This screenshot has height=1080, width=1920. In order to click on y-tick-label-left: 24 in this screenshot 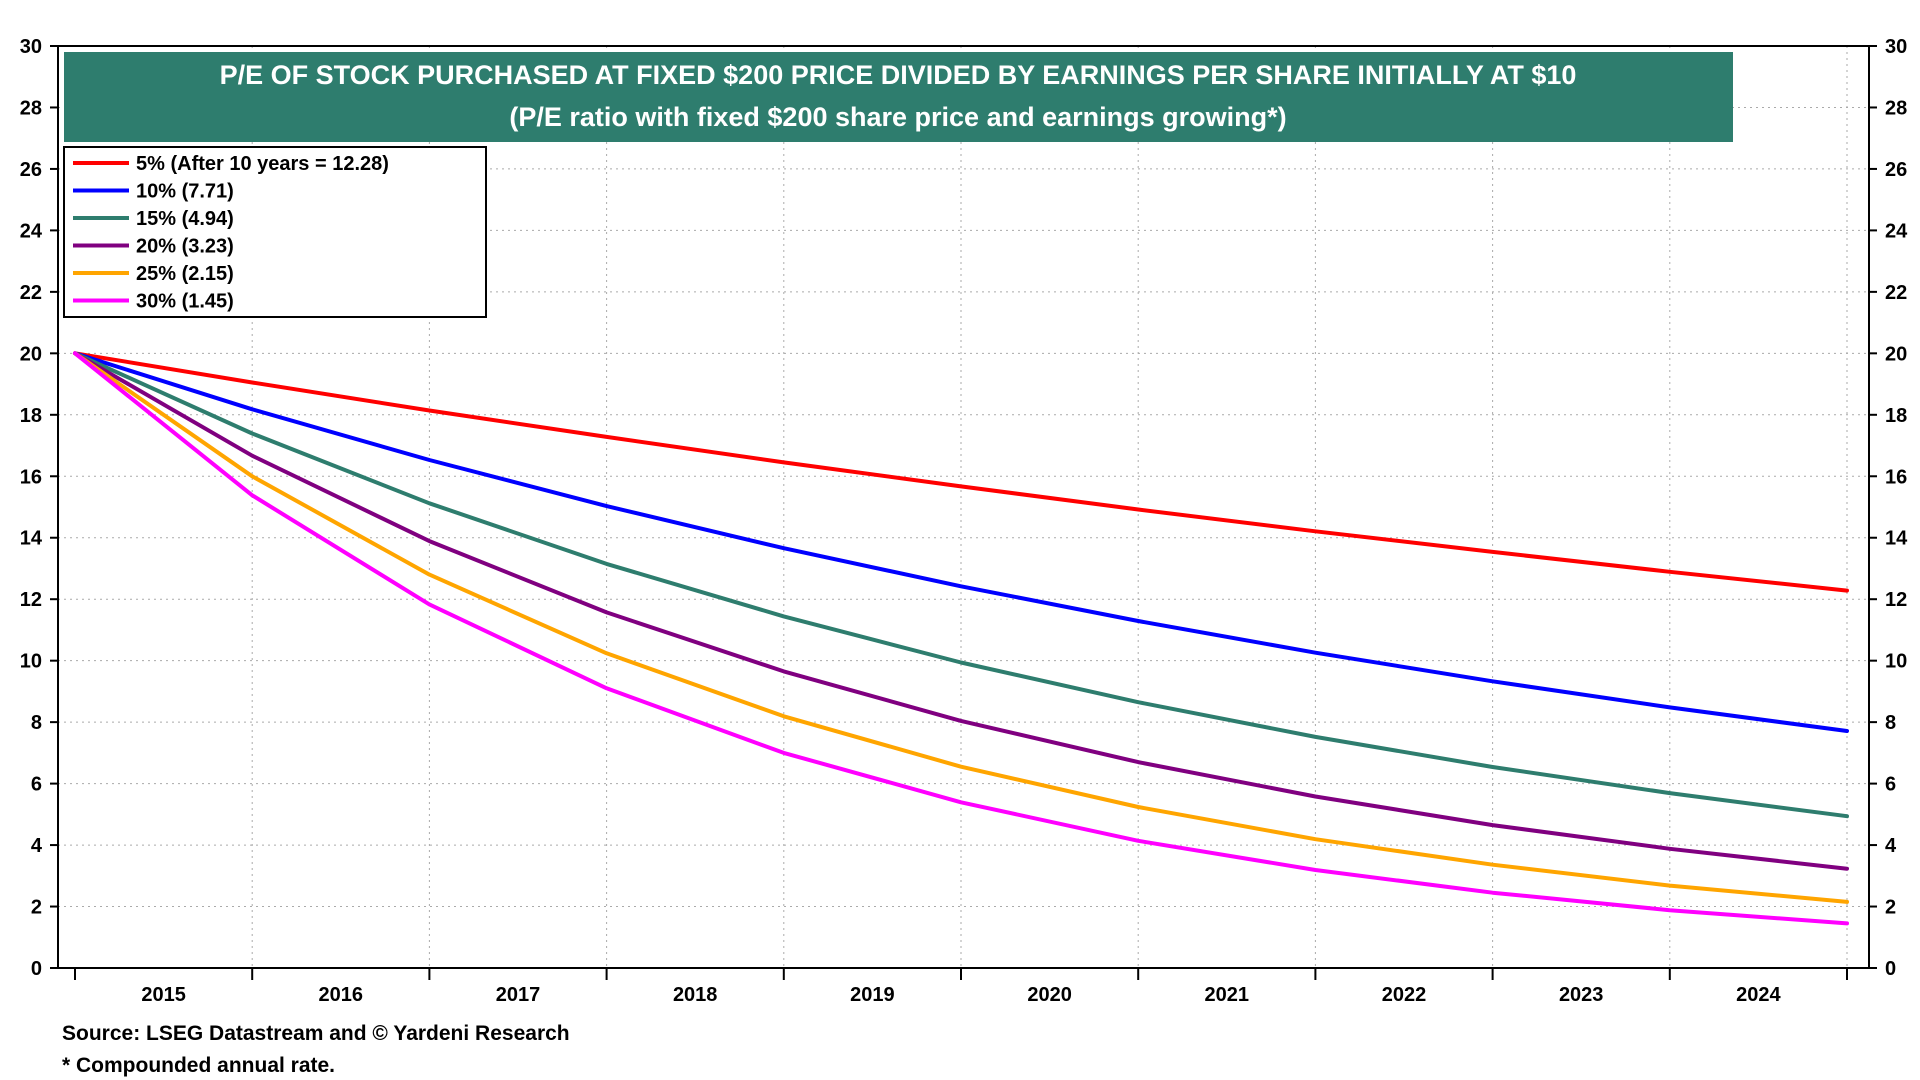, I will do `click(31, 231)`.